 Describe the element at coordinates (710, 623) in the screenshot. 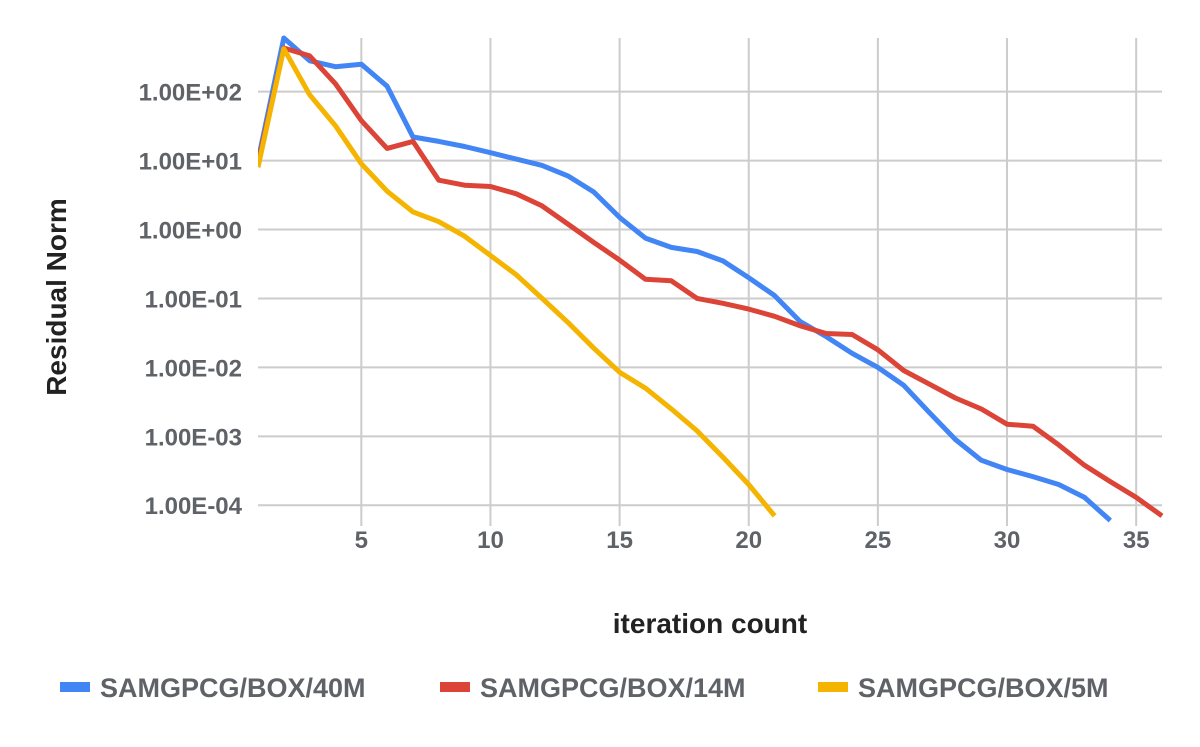

I see `x-axis-title: iteration count` at that location.